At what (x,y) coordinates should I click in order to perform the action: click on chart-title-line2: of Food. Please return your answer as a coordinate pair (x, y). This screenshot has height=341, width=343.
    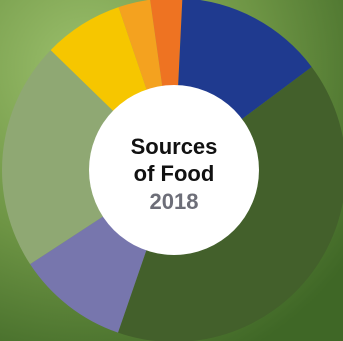
    Looking at the image, I should click on (174, 173).